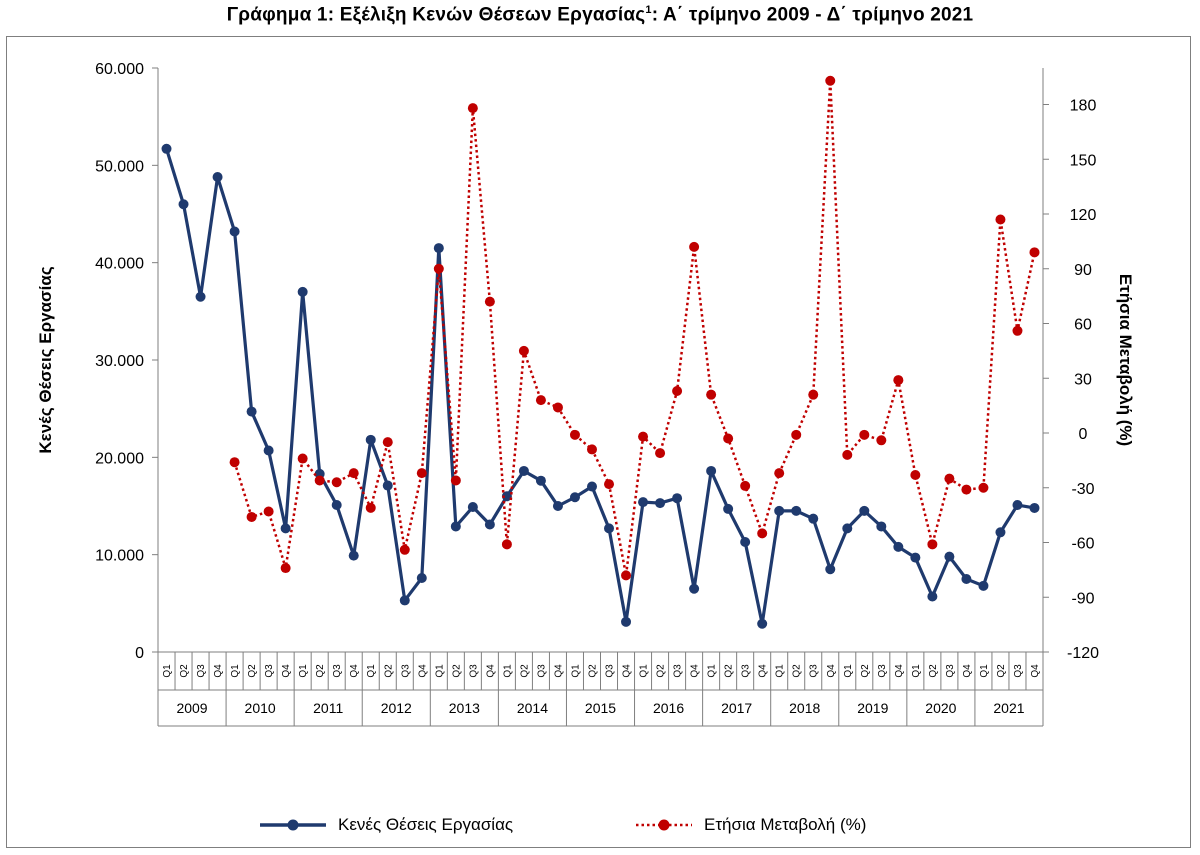 This screenshot has height=855, width=1200. I want to click on y-right-tick-label: 30, so click(1083, 379).